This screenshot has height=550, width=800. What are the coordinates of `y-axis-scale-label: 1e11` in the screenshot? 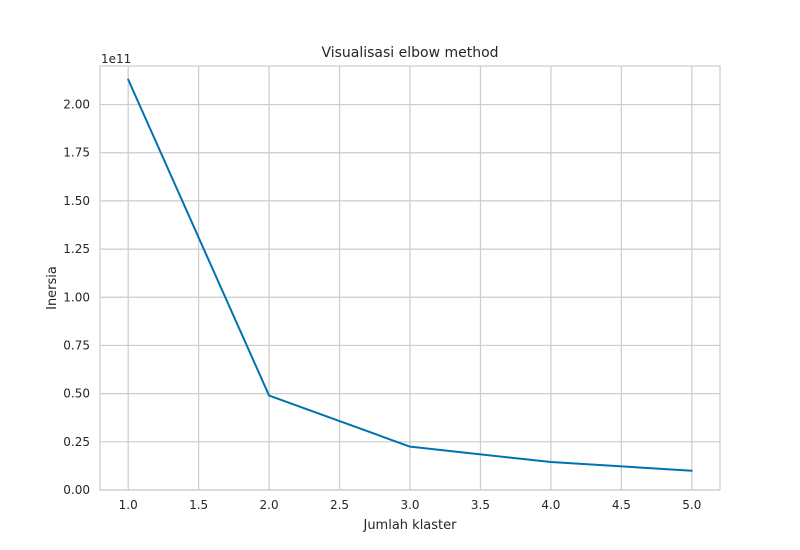 It's located at (116, 59).